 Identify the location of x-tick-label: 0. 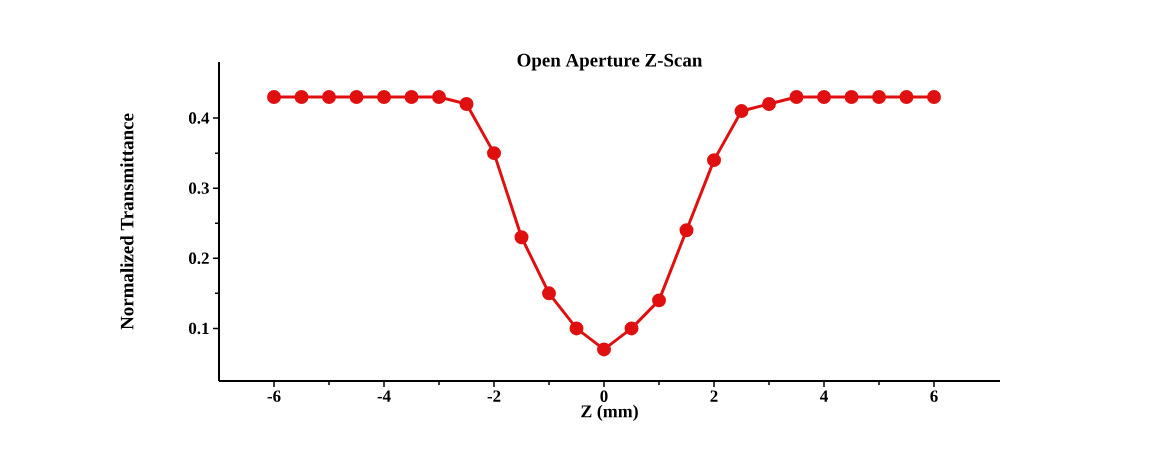
(604, 396).